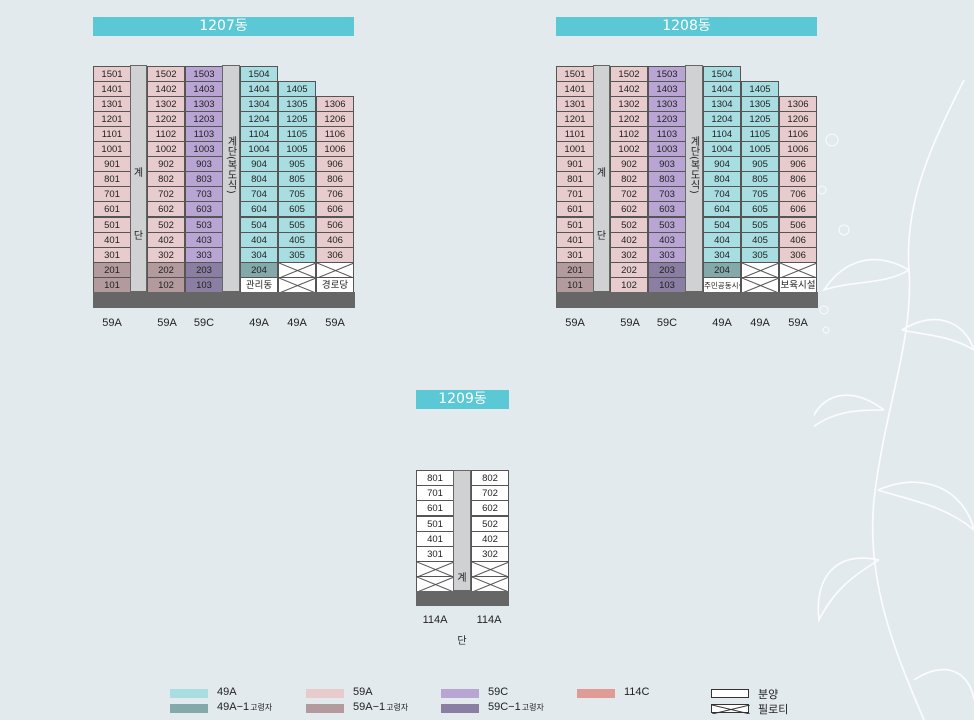  What do you see at coordinates (575, 179) in the screenshot?
I see `unit-cell: 801` at bounding box center [575, 179].